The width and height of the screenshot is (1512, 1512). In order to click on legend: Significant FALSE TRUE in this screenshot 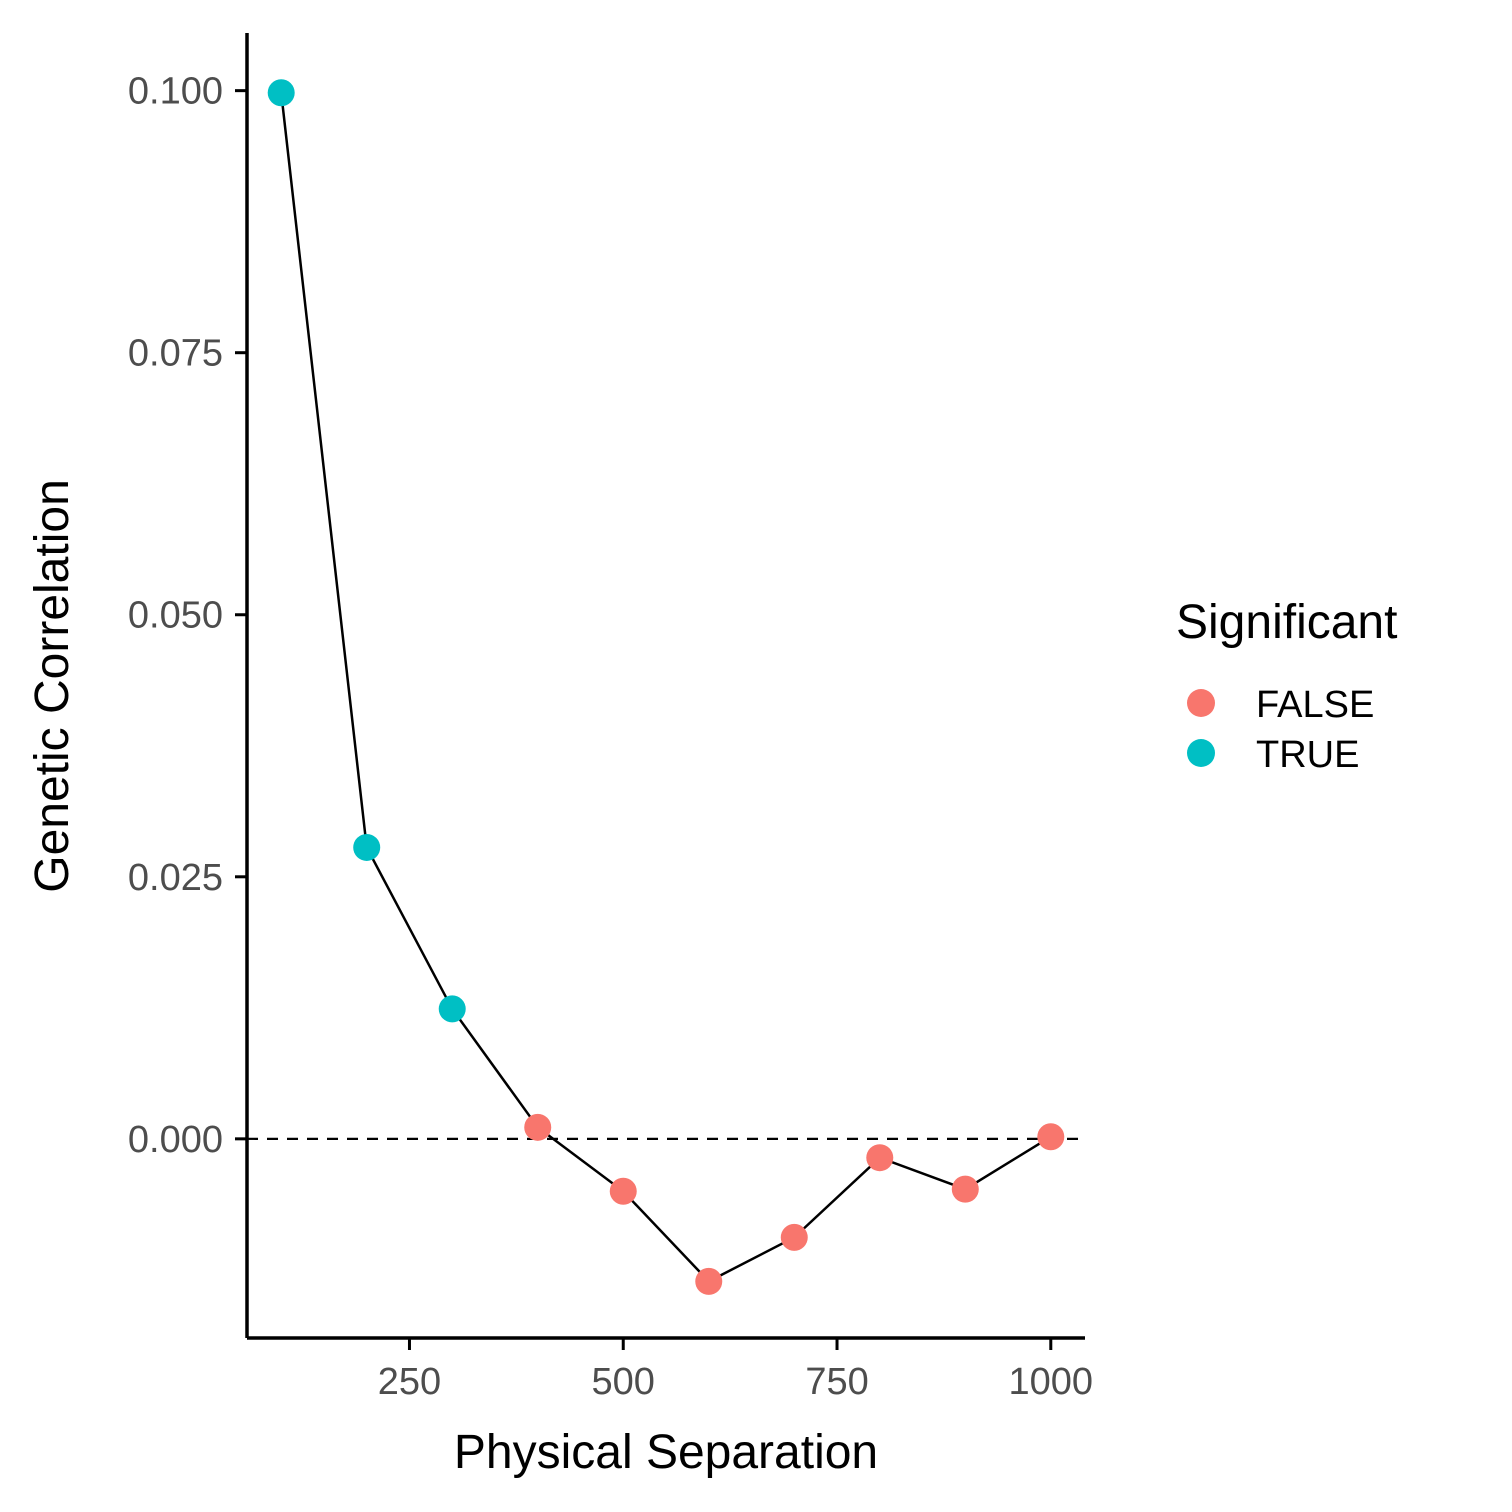, I will do `click(1286, 686)`.